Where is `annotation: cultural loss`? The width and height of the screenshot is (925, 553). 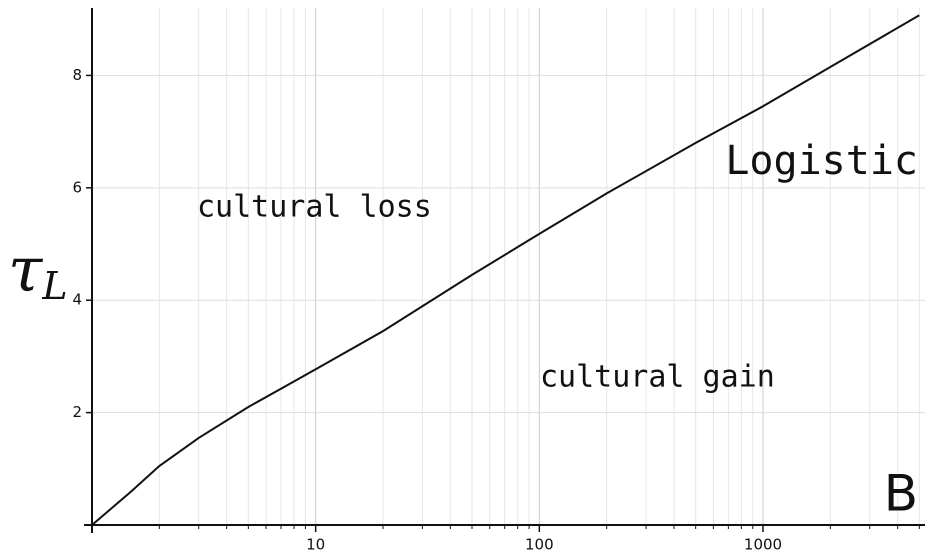
annotation: cultural loss is located at coordinates (314, 207).